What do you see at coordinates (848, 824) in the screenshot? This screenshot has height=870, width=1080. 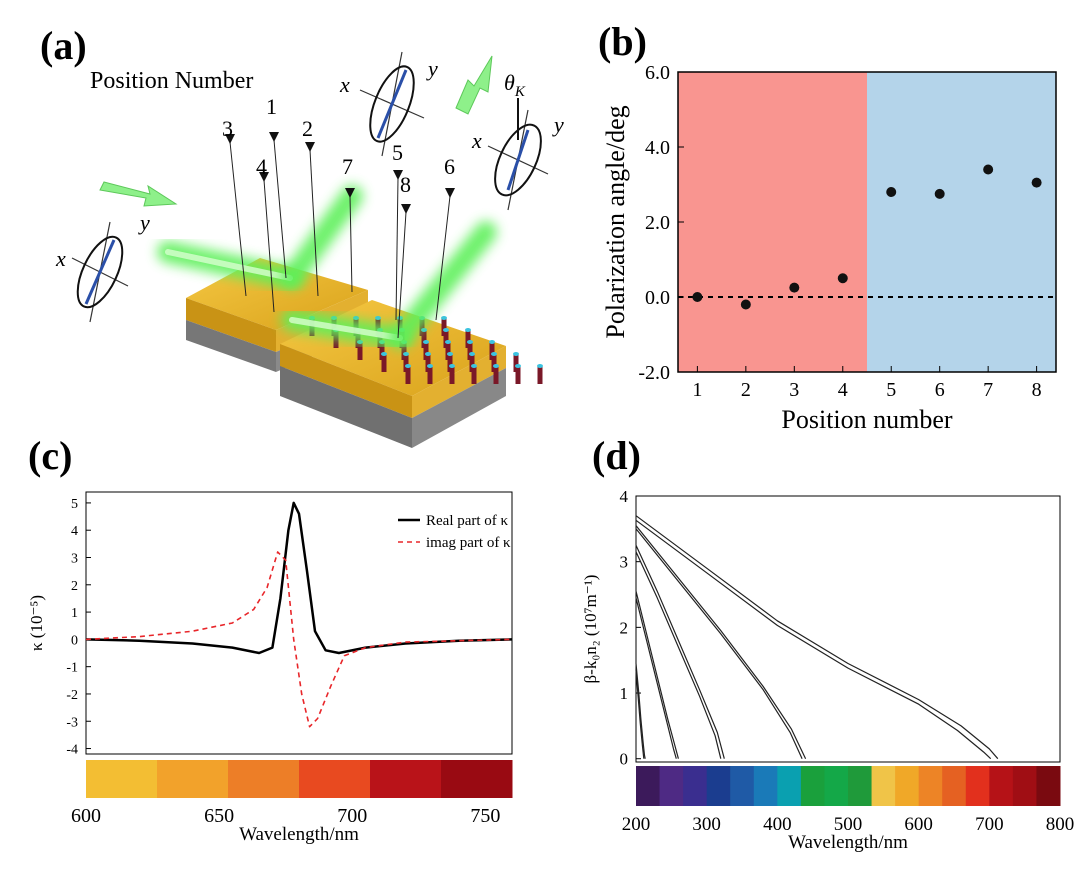 I see `x-tick-label: 500` at bounding box center [848, 824].